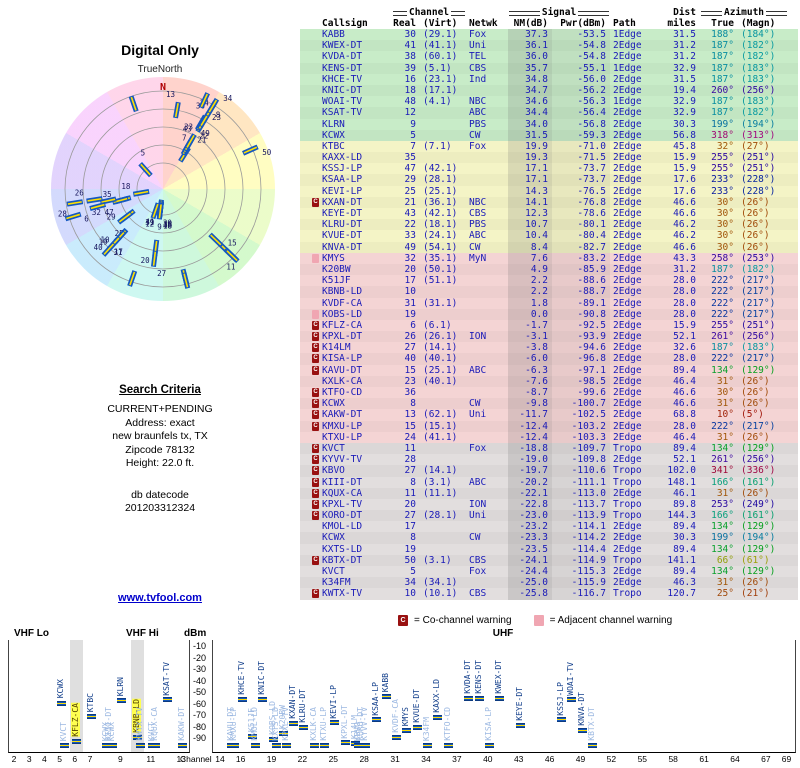 The height and width of the screenshot is (768, 800). I want to click on cell-nm-db: -6.0, so click(530, 359).